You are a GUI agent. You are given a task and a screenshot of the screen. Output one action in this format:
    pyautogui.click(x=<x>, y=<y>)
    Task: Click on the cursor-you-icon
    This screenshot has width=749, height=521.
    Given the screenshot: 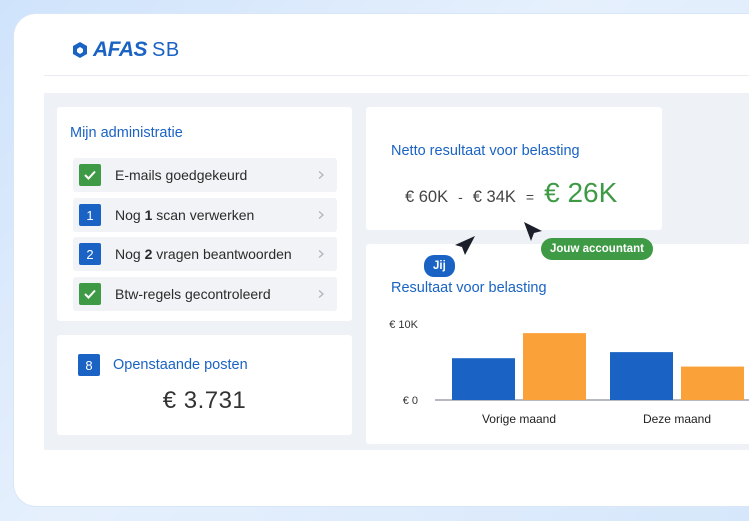 What is the action you would take?
    pyautogui.click(x=465, y=245)
    